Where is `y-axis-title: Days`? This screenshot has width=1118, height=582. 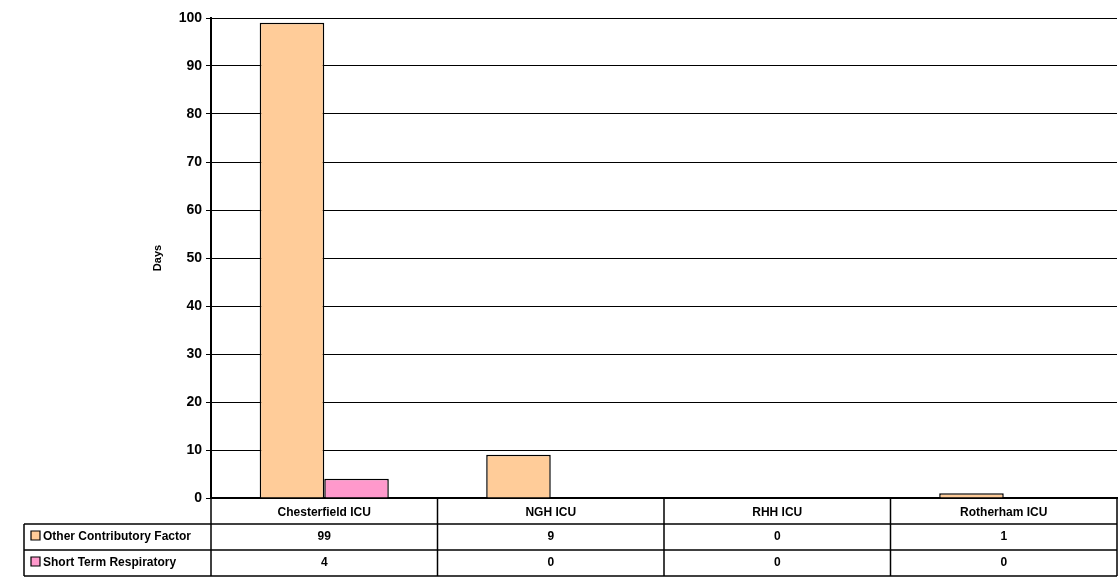
y-axis-title: Days is located at coordinates (156, 258).